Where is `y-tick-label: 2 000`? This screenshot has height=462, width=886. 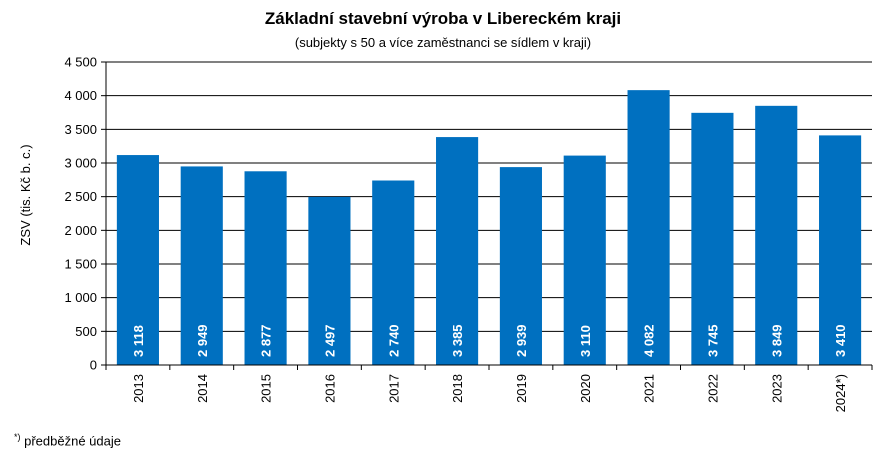
y-tick-label: 2 000 is located at coordinates (80, 230).